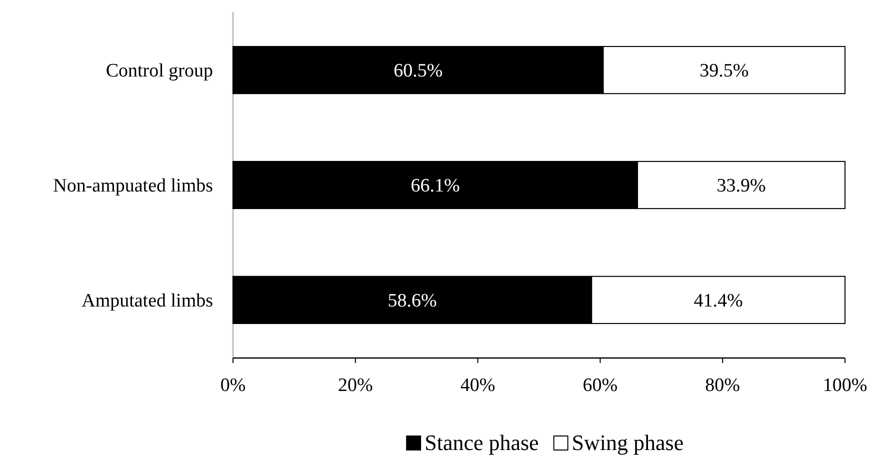 Image resolution: width=874 pixels, height=470 pixels. What do you see at coordinates (628, 442) in the screenshot?
I see `legend-label: Swing phase` at bounding box center [628, 442].